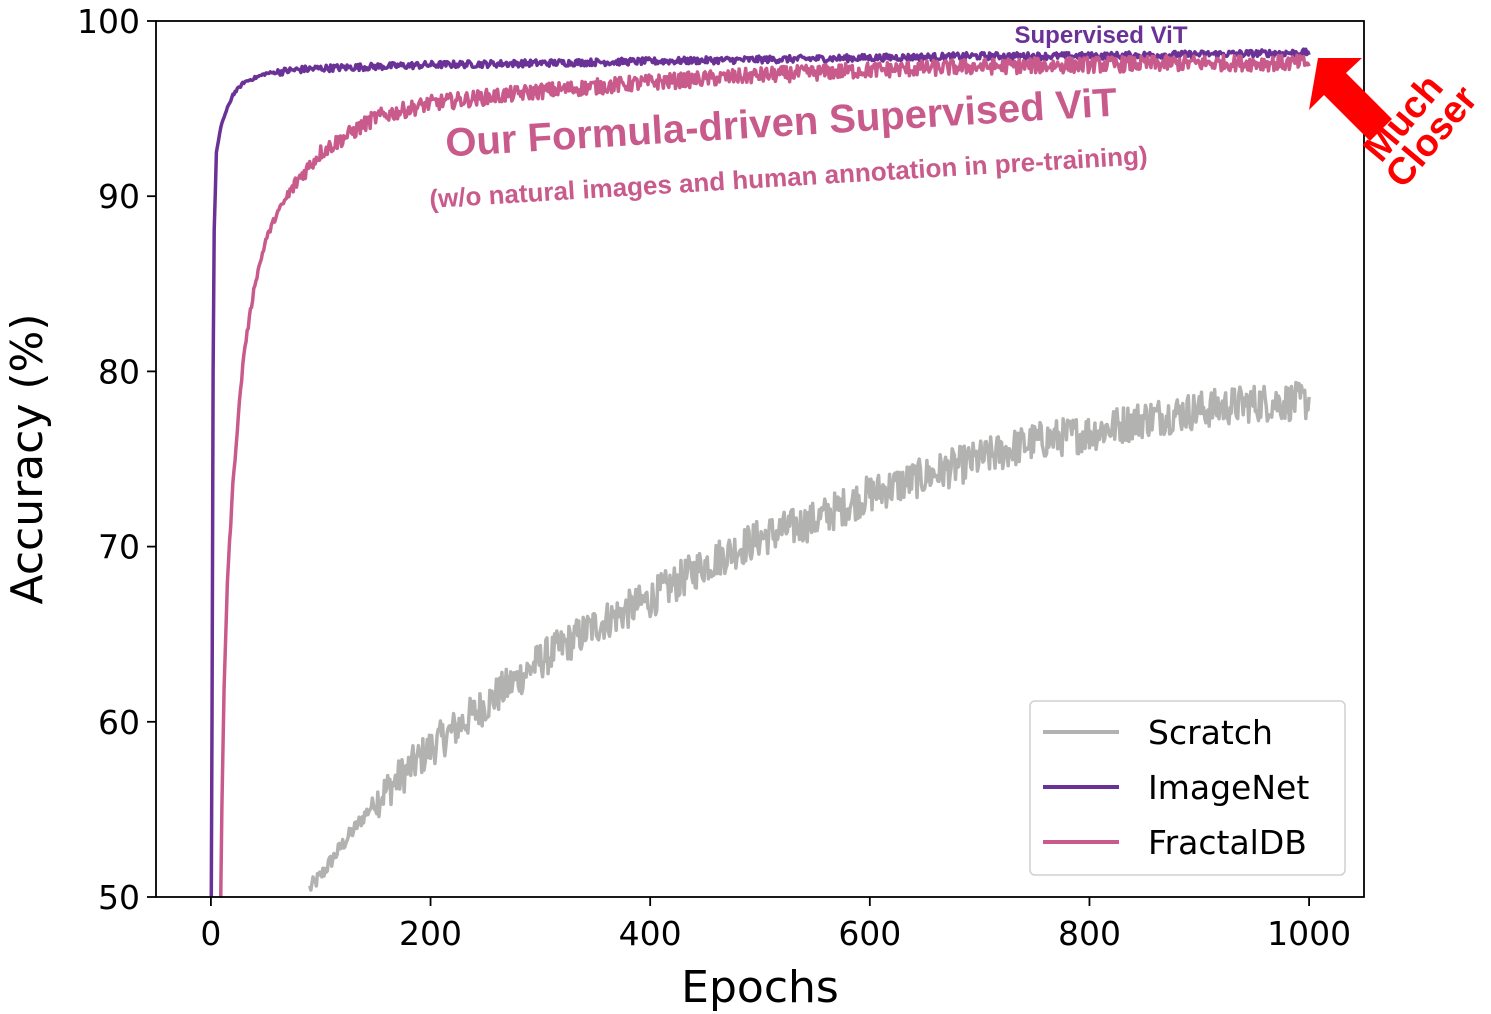 The height and width of the screenshot is (1014, 1491). Describe the element at coordinates (119, 547) in the screenshot. I see `y-tick-label: 70` at that location.